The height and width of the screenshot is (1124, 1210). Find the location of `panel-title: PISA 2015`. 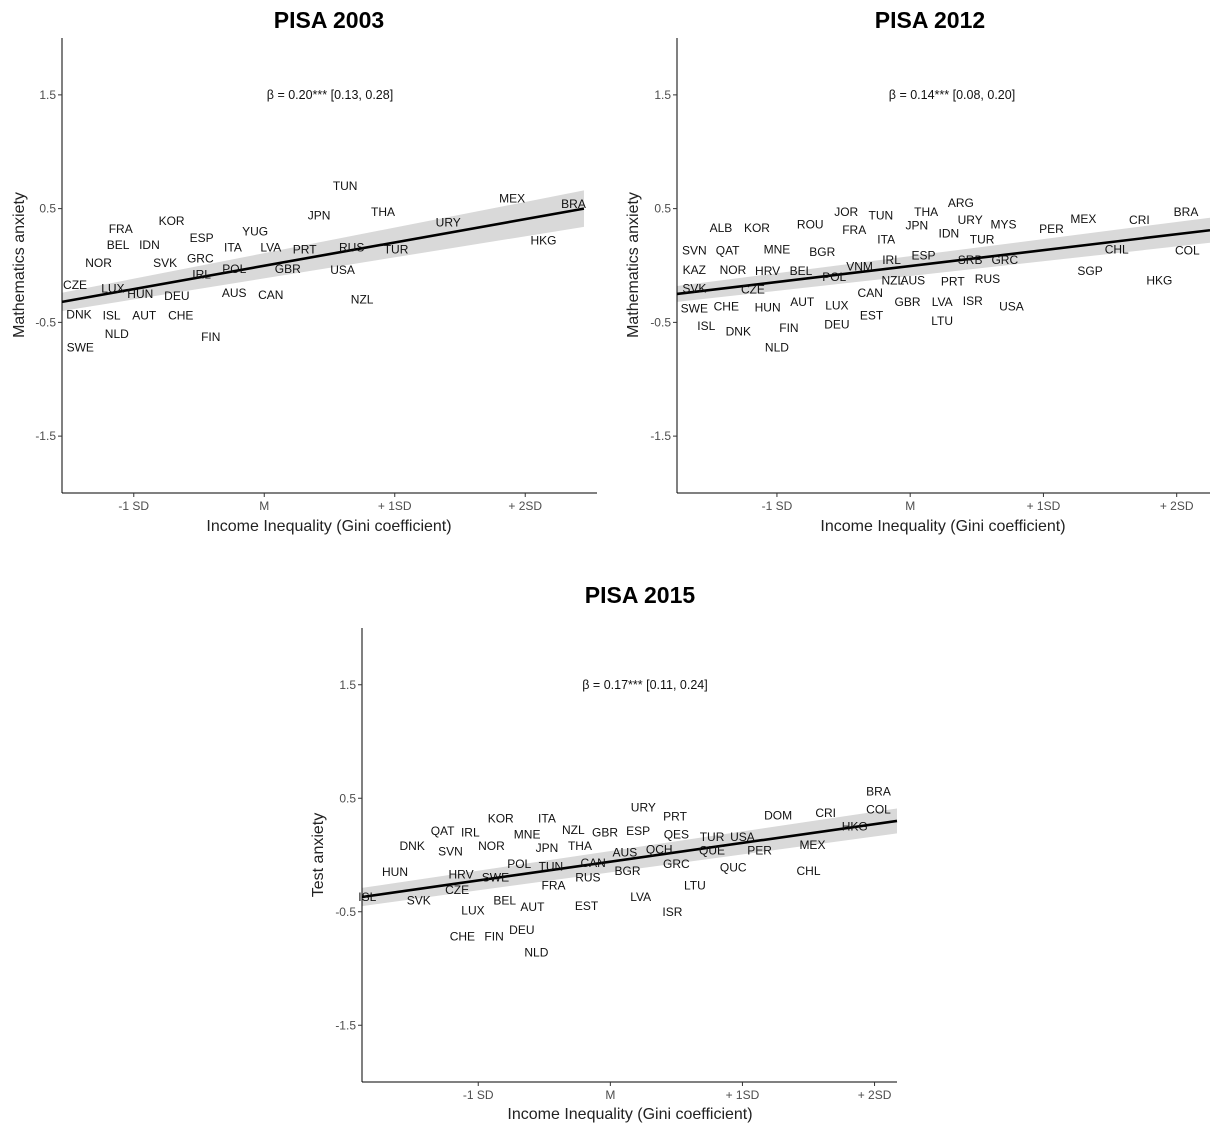

panel-title: PISA 2015 is located at coordinates (640, 595).